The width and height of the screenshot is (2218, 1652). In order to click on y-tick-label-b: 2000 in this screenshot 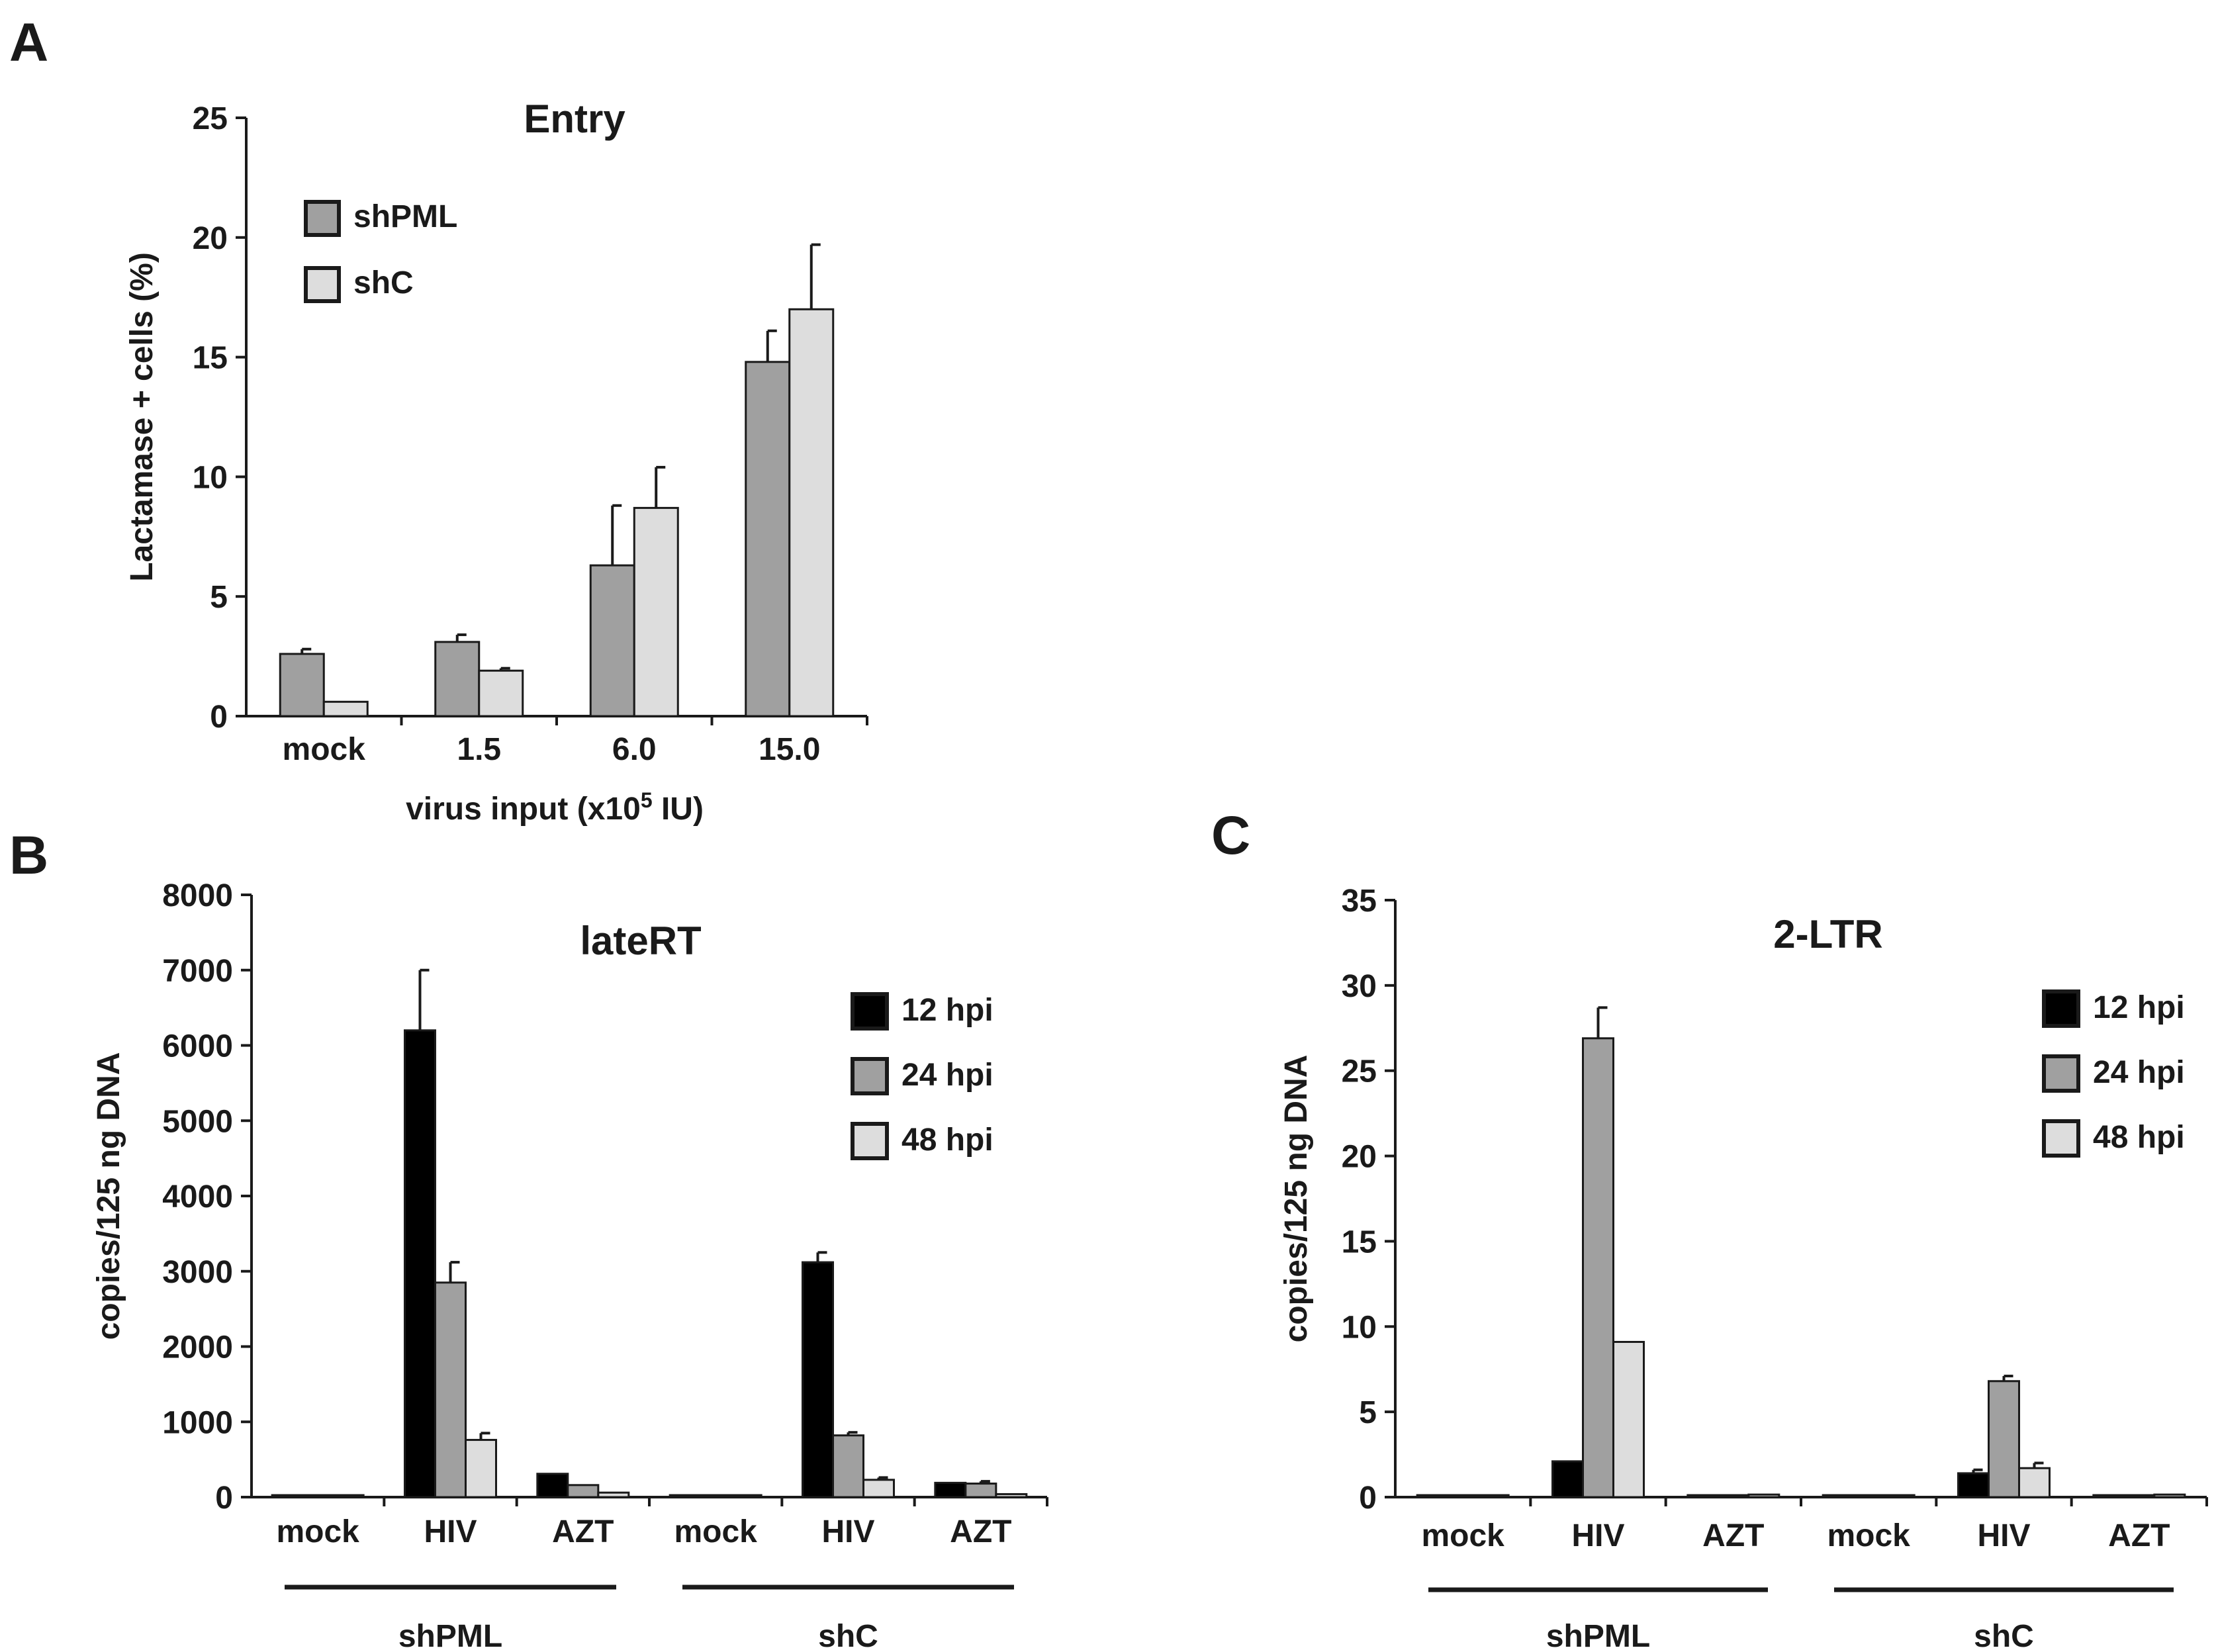, I will do `click(197, 1347)`.